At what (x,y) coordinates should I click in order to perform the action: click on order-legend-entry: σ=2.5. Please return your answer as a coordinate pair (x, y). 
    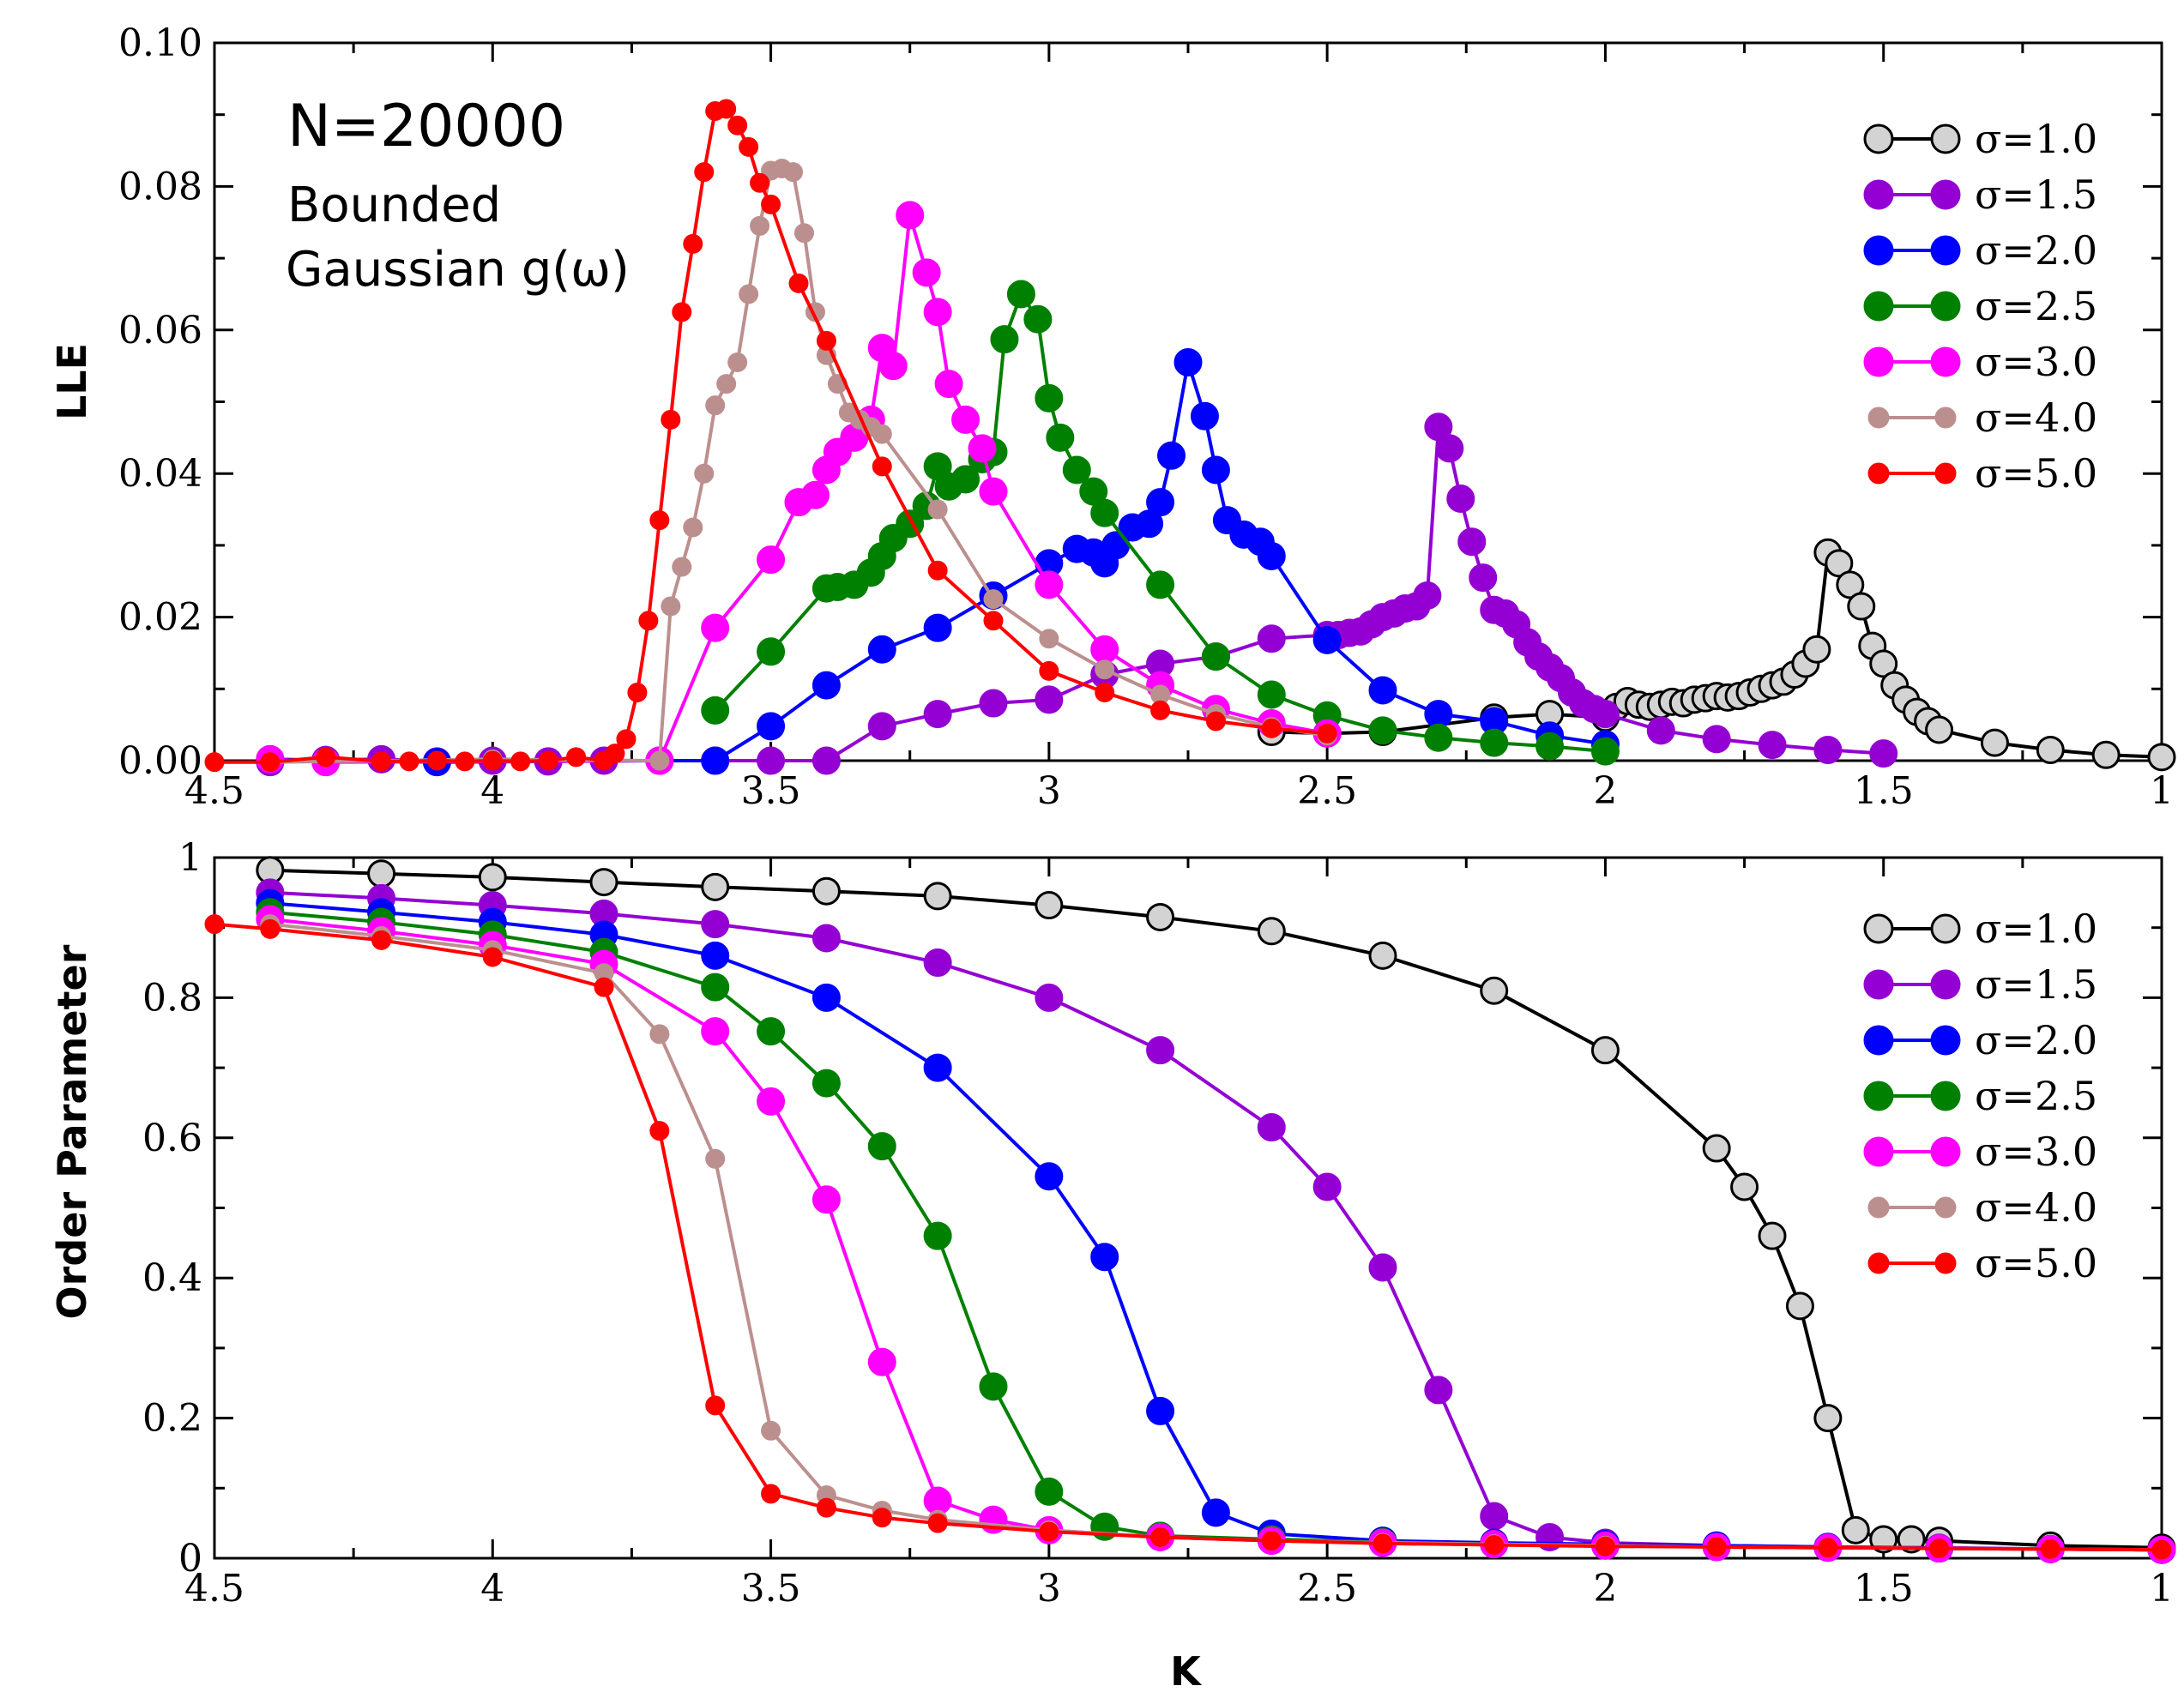
    Looking at the image, I should click on (1980, 1096).